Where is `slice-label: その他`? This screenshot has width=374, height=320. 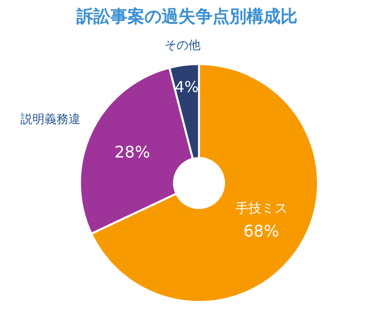
slice-label: その他 is located at coordinates (182, 45).